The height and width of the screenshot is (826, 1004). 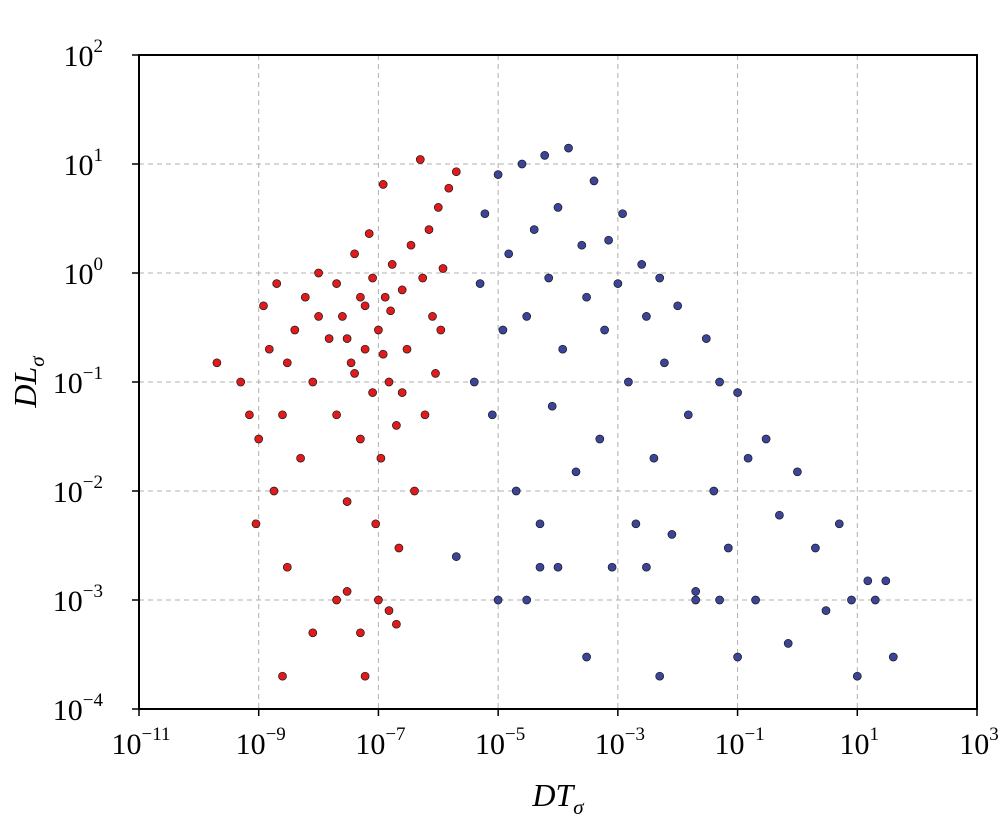 I want to click on x-tick-label: 10⁻⁵, so click(x=500, y=742).